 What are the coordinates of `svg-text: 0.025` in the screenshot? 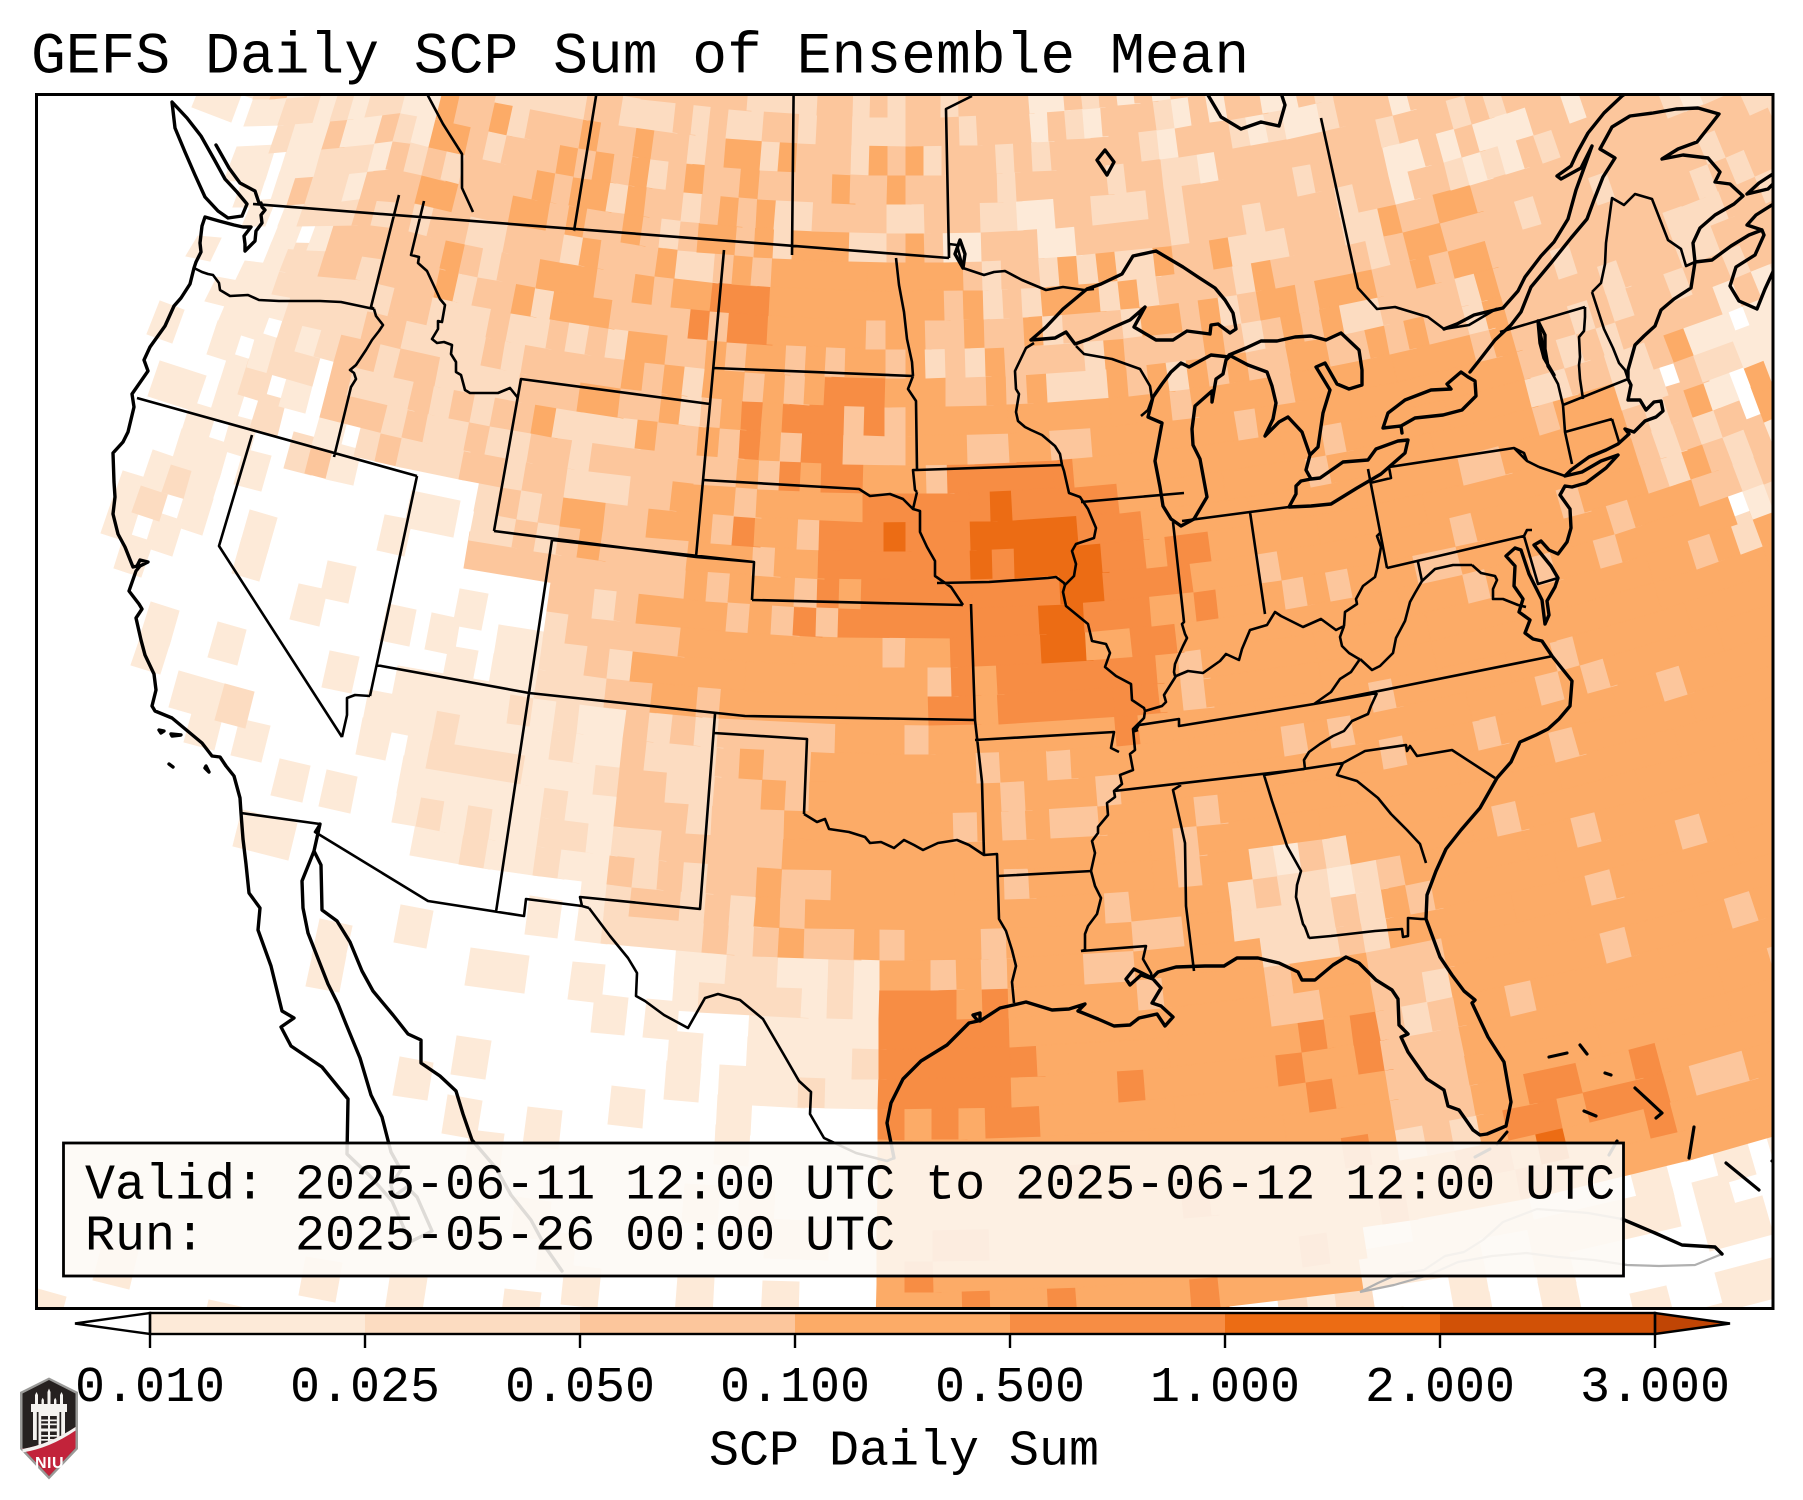 It's located at (365, 1388).